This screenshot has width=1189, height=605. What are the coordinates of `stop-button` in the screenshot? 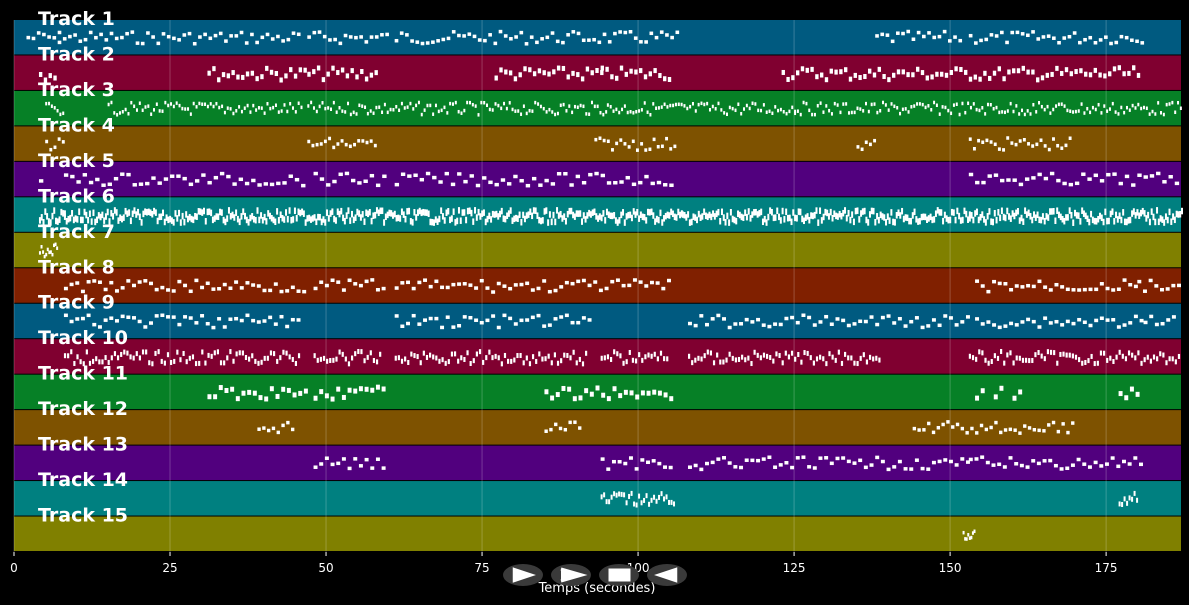 It's located at (619, 575).